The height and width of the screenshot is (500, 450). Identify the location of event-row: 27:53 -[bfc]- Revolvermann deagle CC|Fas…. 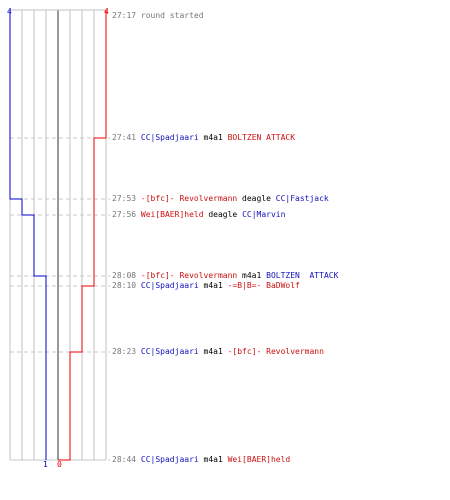
(220, 199).